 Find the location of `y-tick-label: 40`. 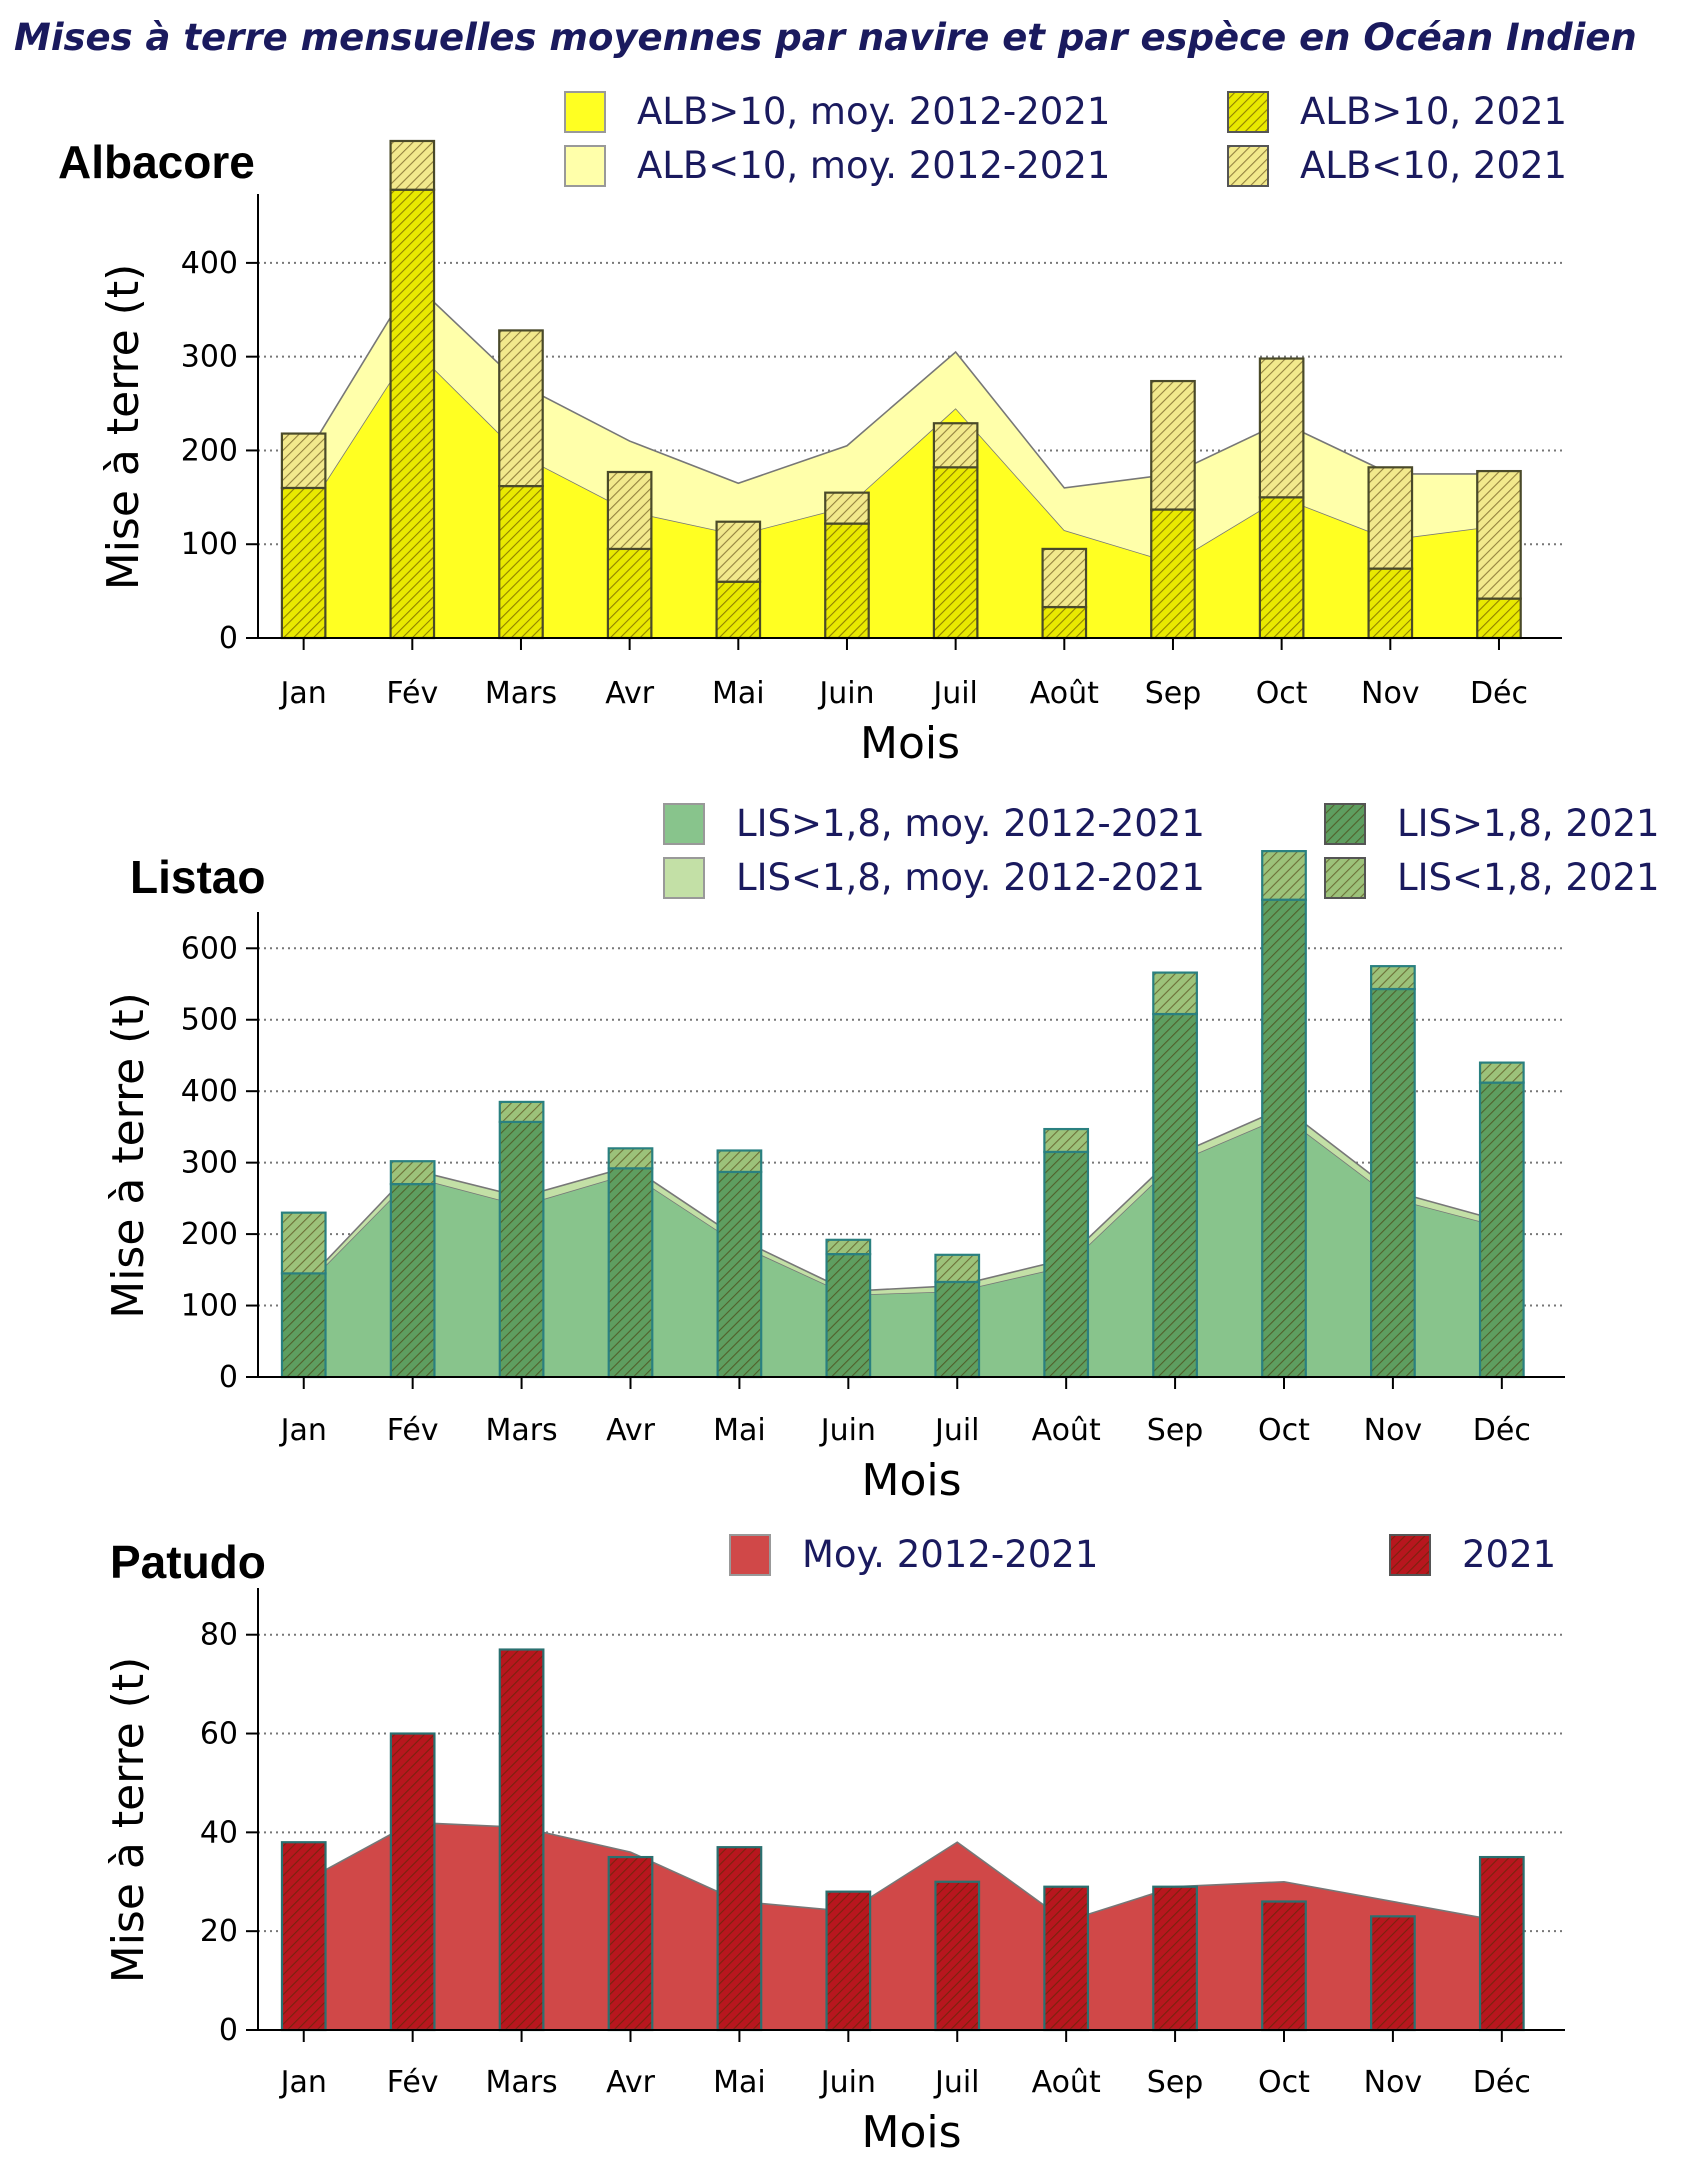

y-tick-label: 40 is located at coordinates (219, 1832).